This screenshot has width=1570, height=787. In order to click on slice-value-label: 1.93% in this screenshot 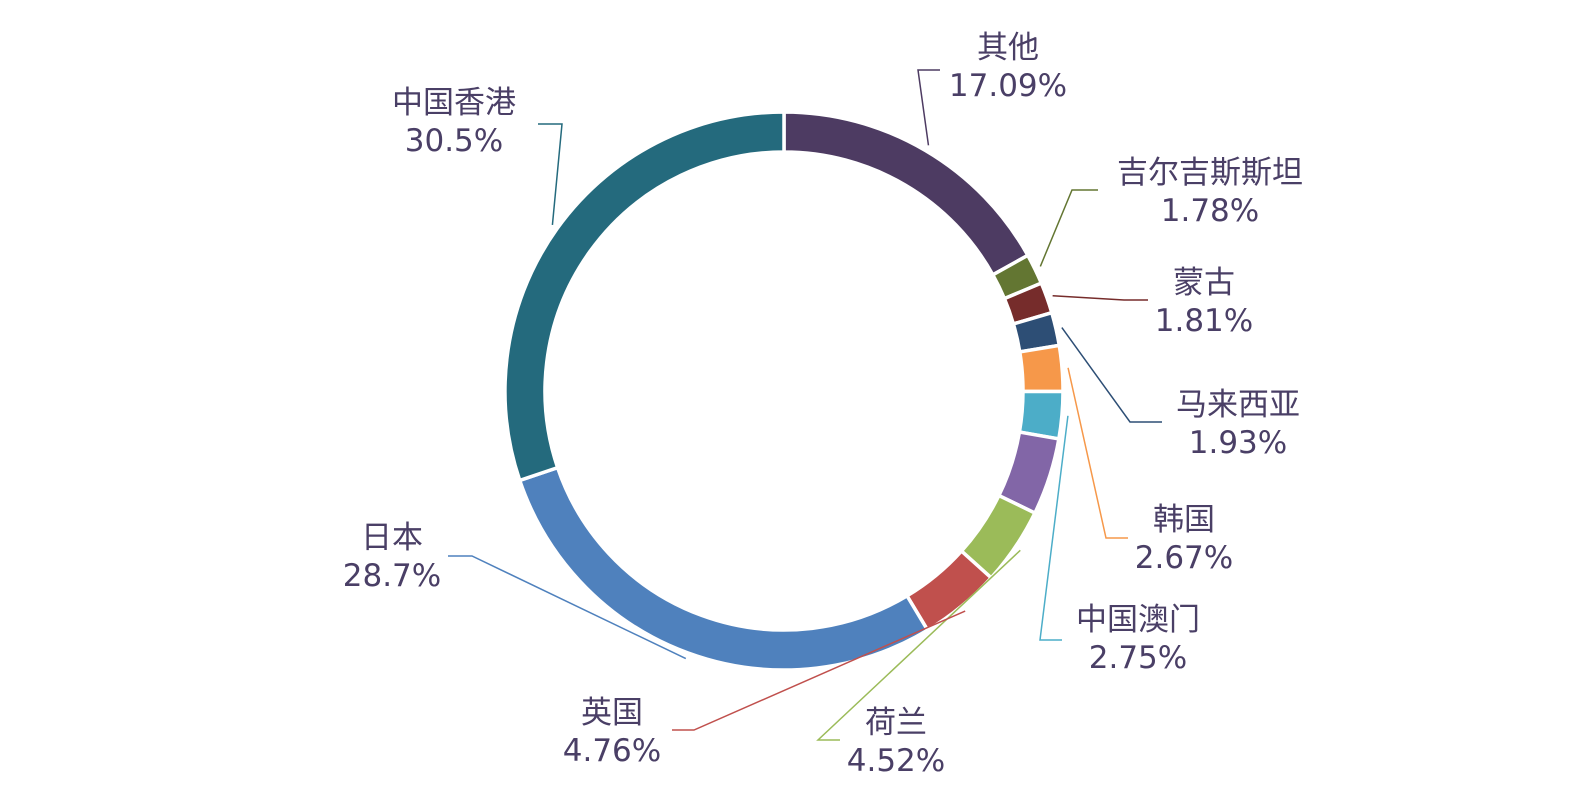, I will do `click(1238, 443)`.